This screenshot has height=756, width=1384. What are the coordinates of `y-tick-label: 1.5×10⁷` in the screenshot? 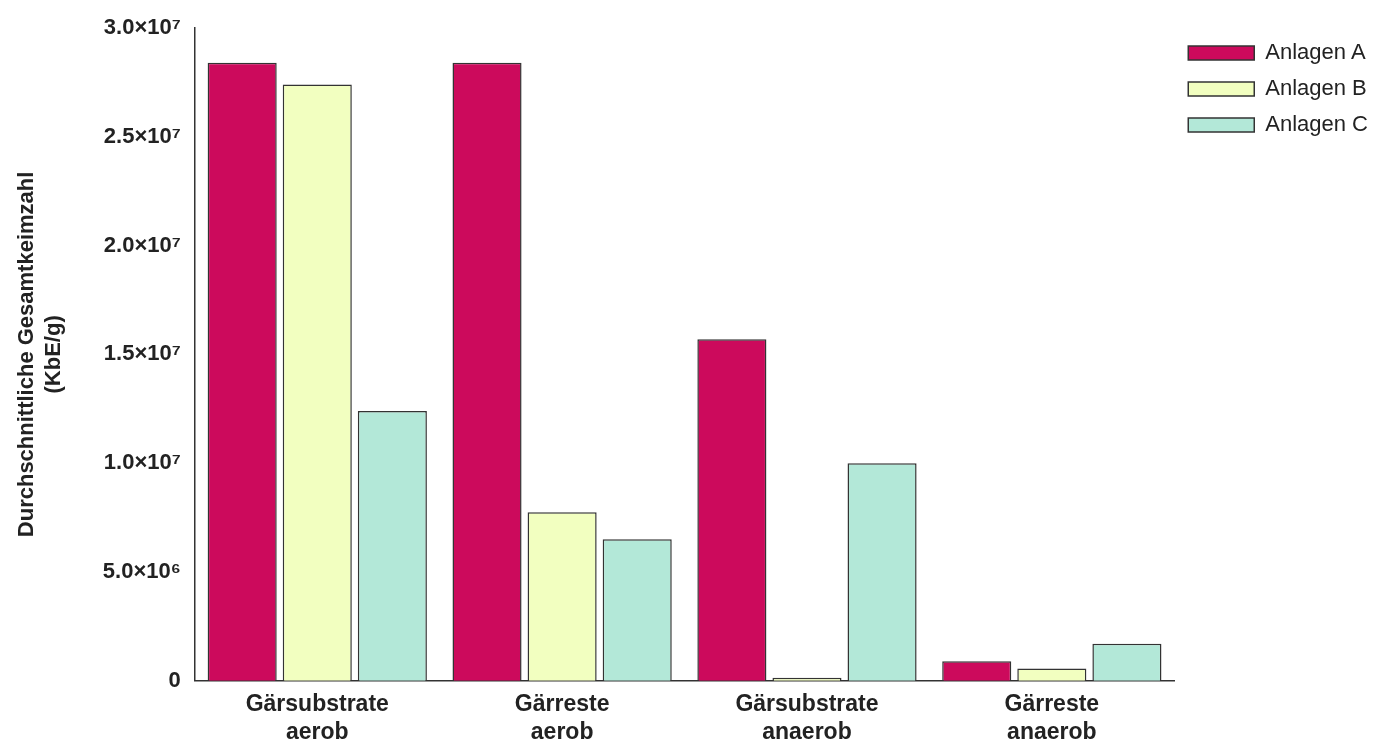 It's located at (142, 353).